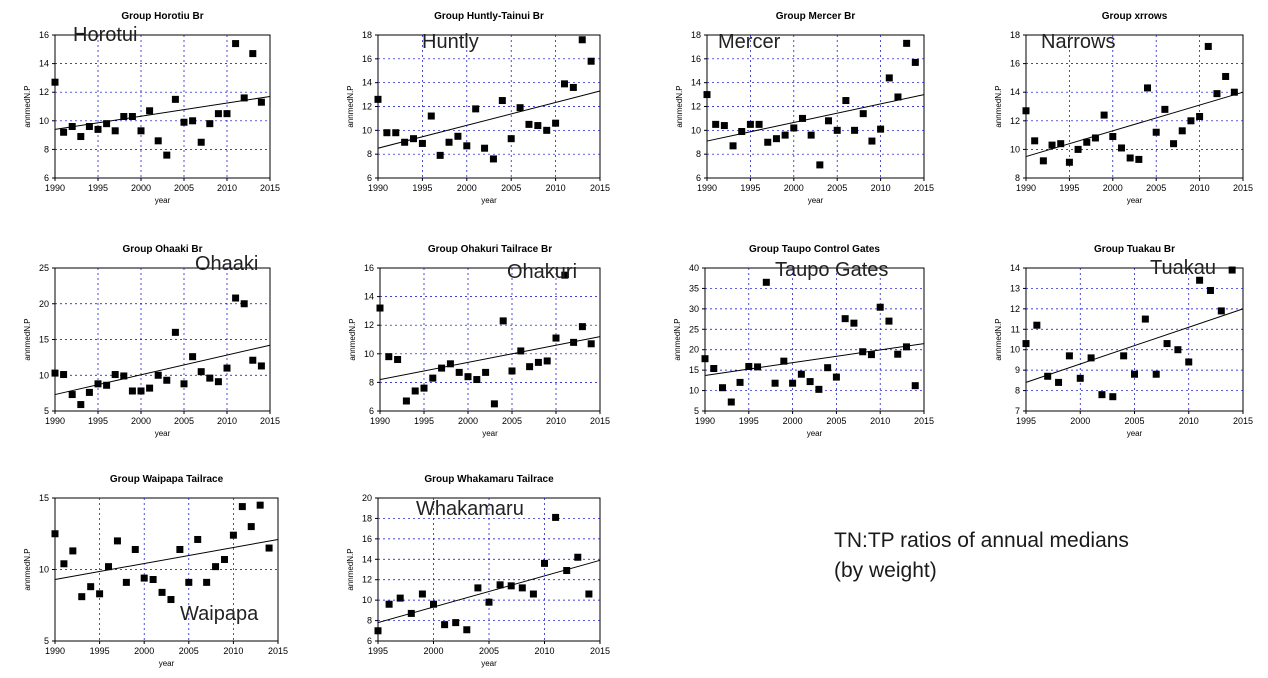 Image resolution: width=1268 pixels, height=678 pixels. Describe the element at coordinates (44, 340) in the screenshot. I see `y-tick-label: 15` at that location.